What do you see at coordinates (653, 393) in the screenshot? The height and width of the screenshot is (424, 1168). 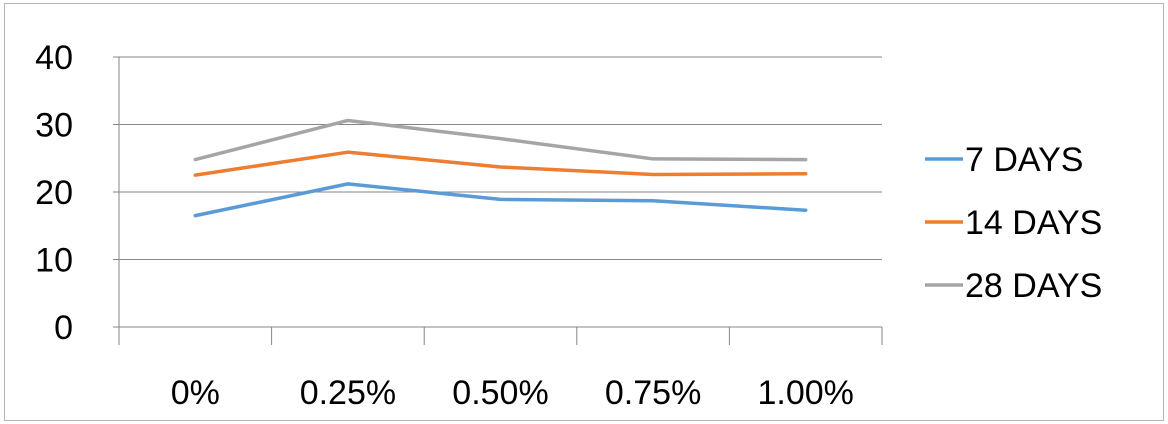 I see `x-tick-label: 0.75%` at bounding box center [653, 393].